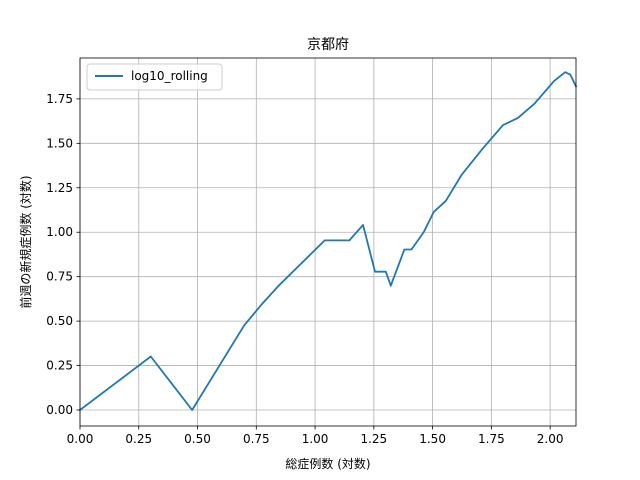 Image resolution: width=640 pixels, height=480 pixels. Describe the element at coordinates (59, 410) in the screenshot. I see `y-tick-label: 0.00` at that location.